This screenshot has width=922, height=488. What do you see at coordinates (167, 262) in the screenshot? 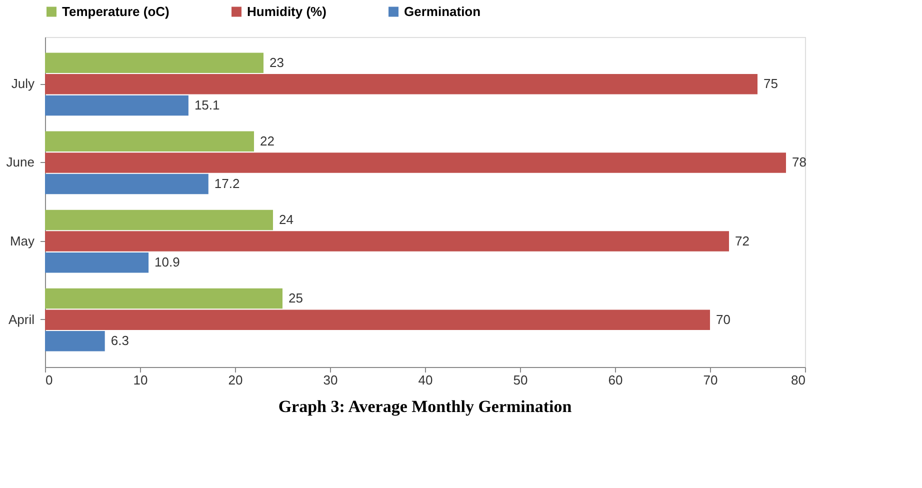
I see `data-label: 10.9` at bounding box center [167, 262].